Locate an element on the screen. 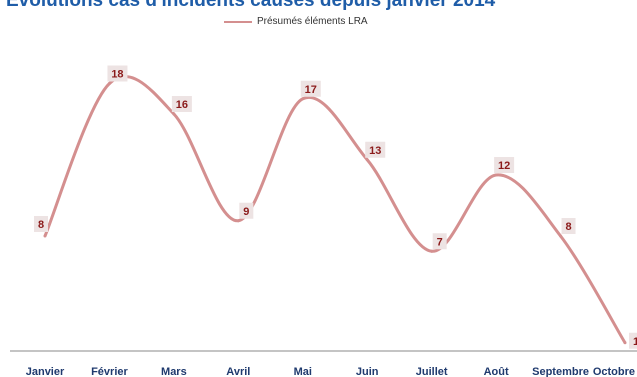 The height and width of the screenshot is (377, 637). data-label-text: 12 is located at coordinates (504, 166).